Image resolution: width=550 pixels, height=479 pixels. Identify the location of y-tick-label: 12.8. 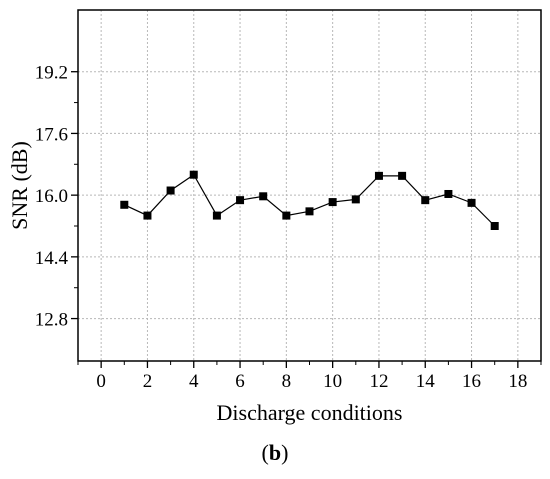
(51, 320).